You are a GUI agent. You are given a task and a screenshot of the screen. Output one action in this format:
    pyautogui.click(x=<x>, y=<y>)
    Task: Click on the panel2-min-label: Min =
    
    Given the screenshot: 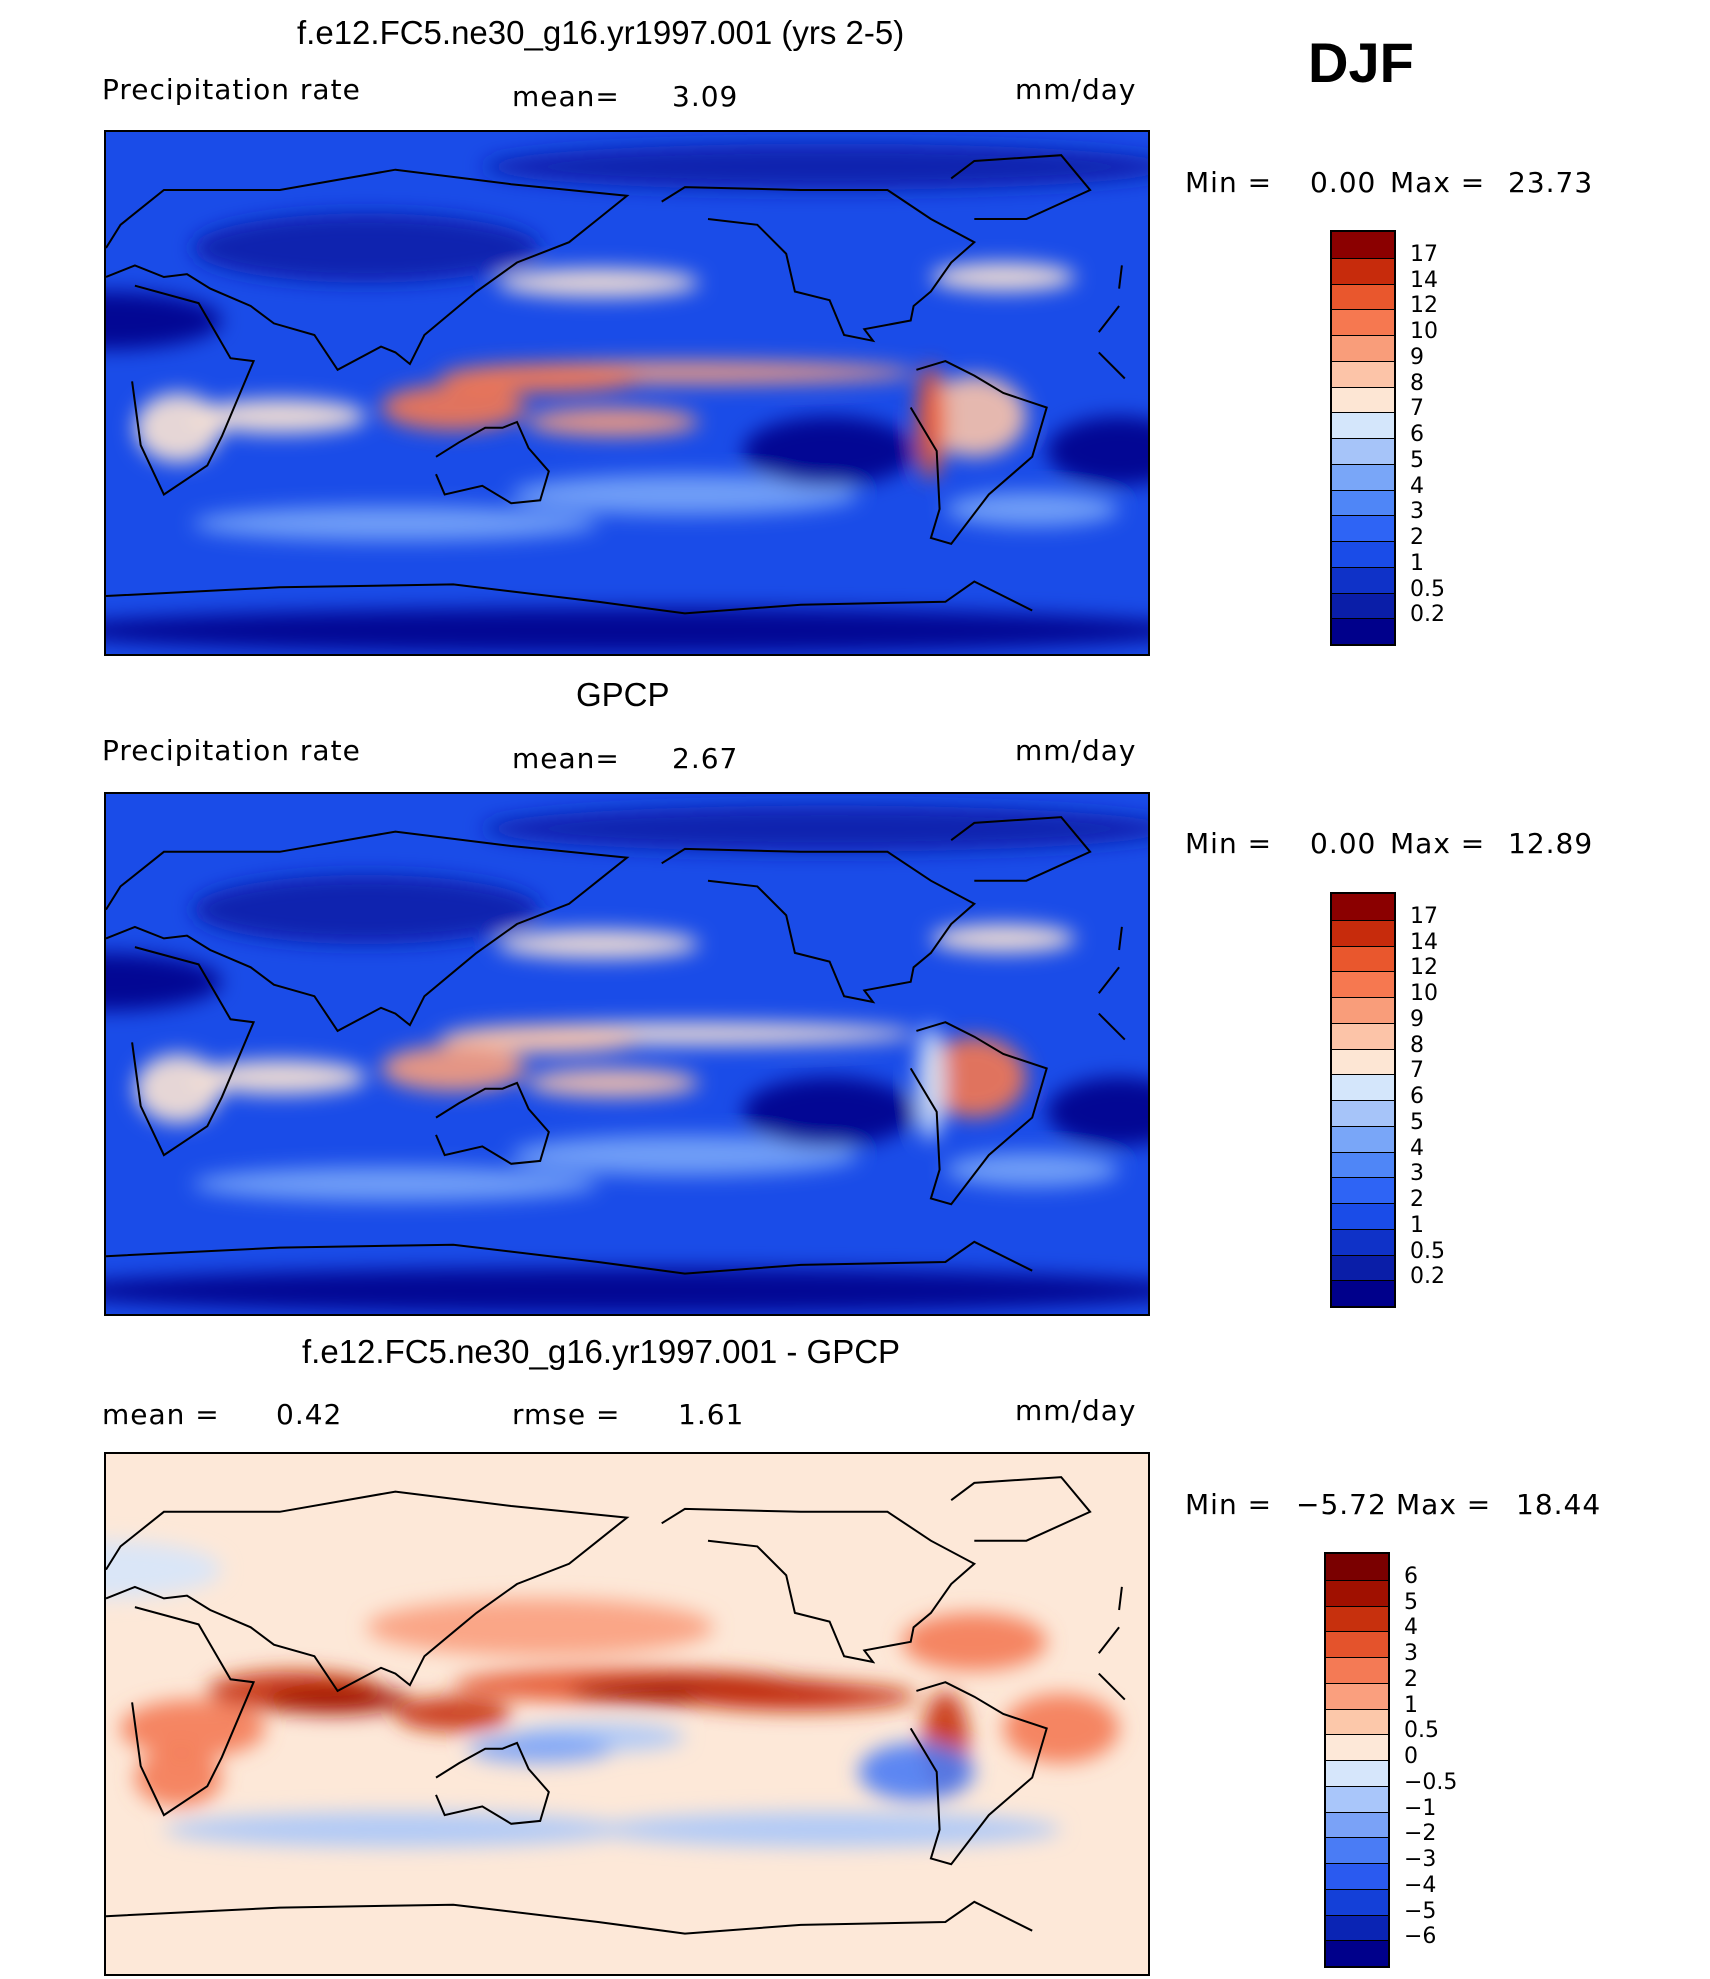 What is the action you would take?
    pyautogui.click(x=1229, y=843)
    